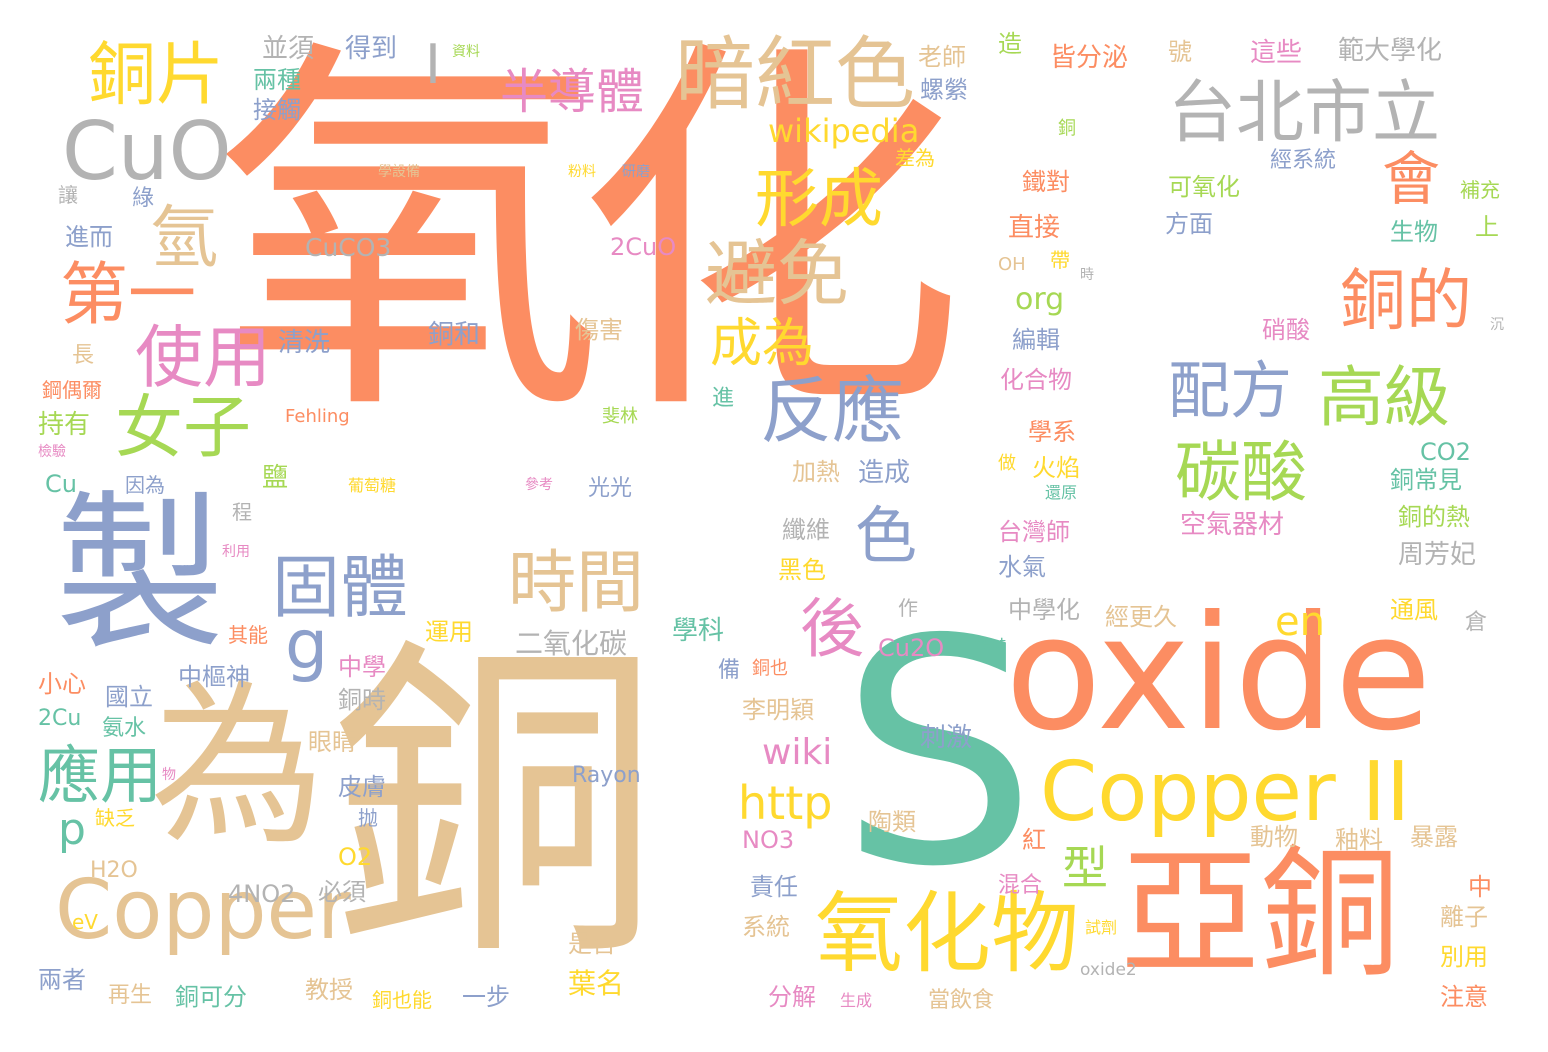 This screenshot has width=1548, height=1052. What do you see at coordinates (819, 200) in the screenshot?
I see `cloud-word: 形成` at bounding box center [819, 200].